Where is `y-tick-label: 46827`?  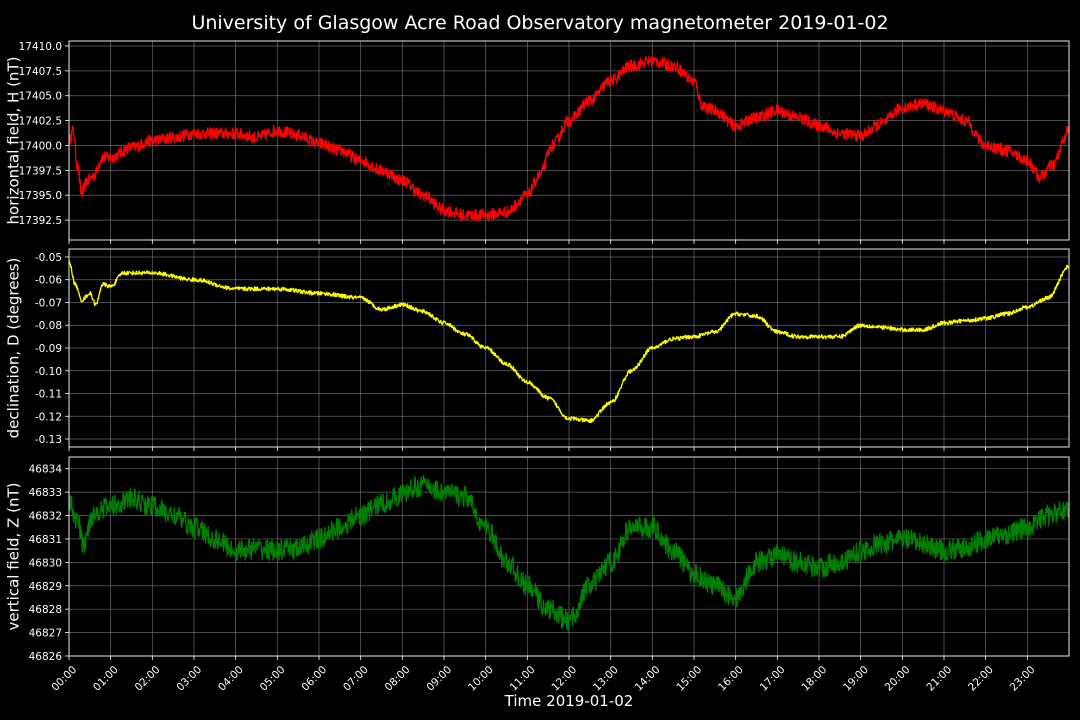
y-tick-label: 46827 is located at coordinates (45, 634).